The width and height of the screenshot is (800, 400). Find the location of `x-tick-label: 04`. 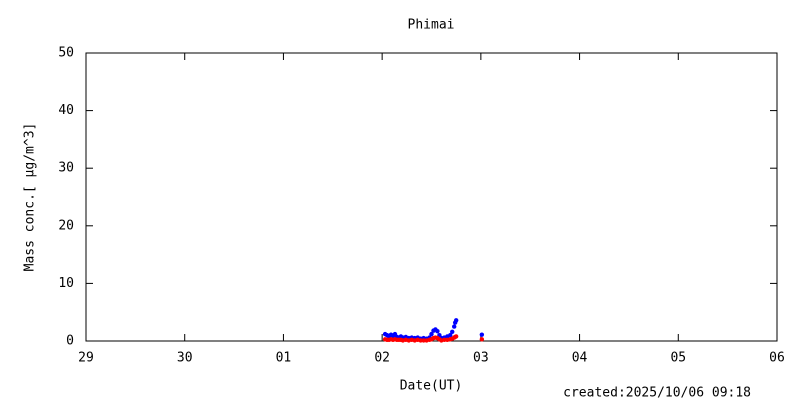

x-tick-label: 04 is located at coordinates (580, 358).